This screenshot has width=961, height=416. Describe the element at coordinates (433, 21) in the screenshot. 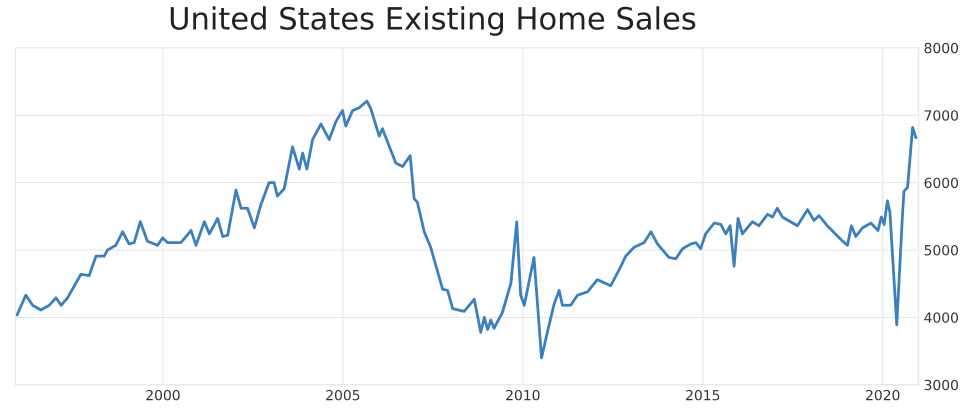

I see `chart-title: United States Existing Home Sales` at that location.